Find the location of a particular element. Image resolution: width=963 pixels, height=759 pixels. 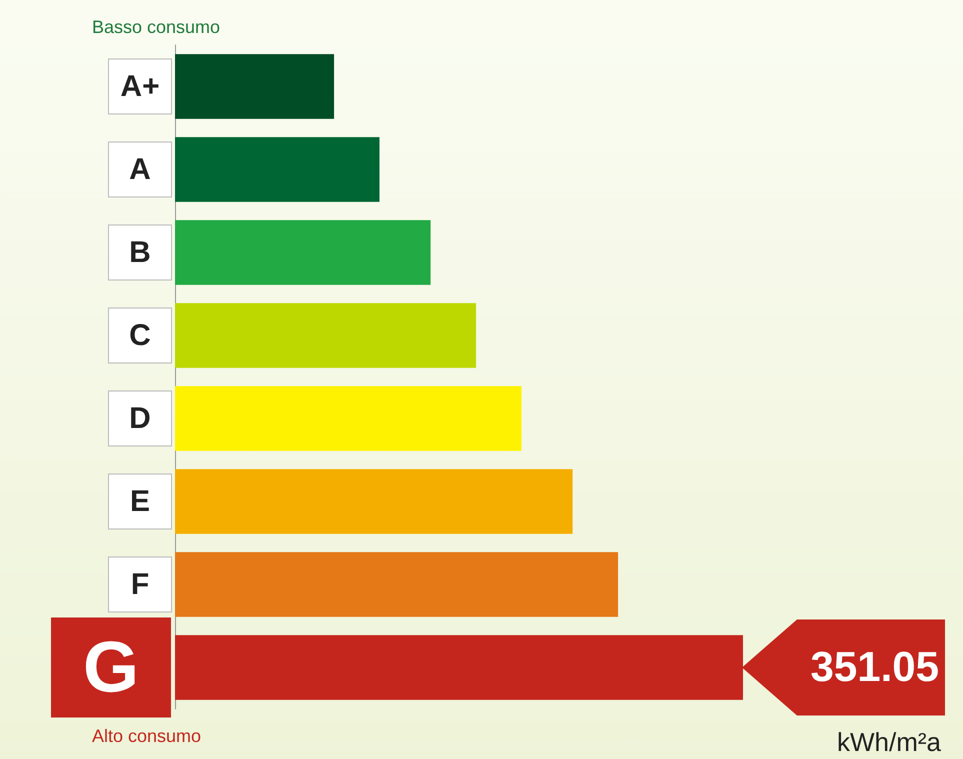

y-tick-label: C is located at coordinates (140, 335).